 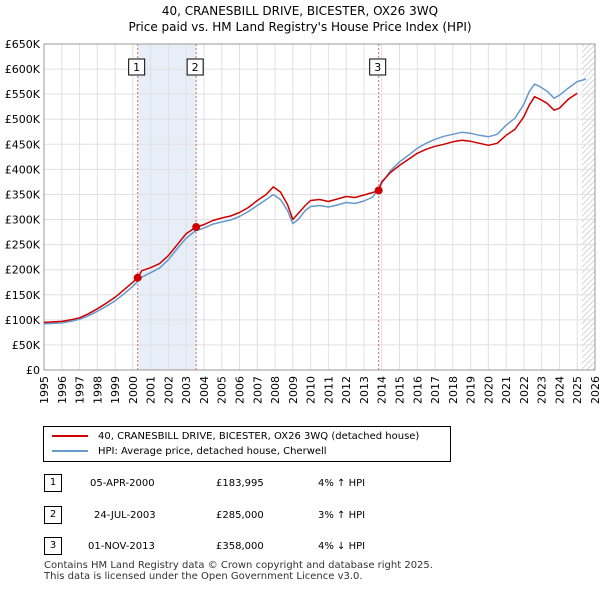 I want to click on x-tick-label: 2011, so click(x=328, y=390).